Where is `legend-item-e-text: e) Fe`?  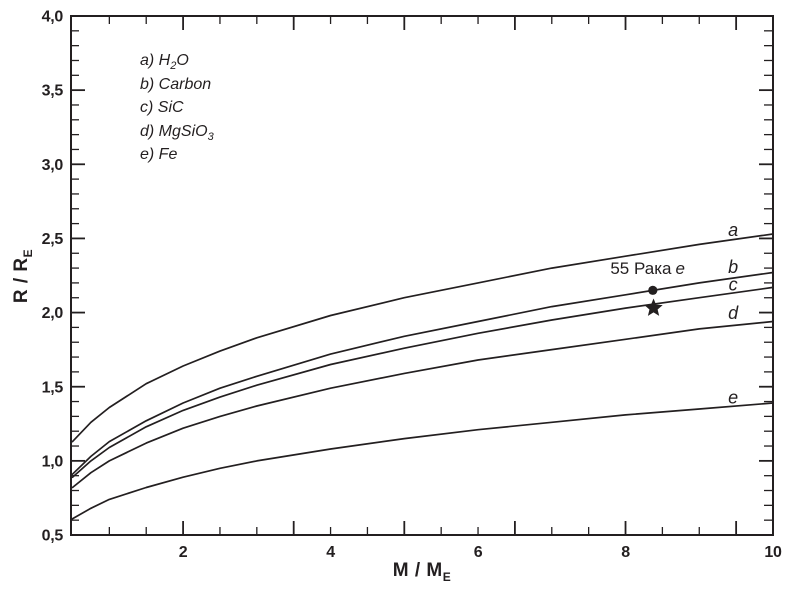
legend-item-e-text: e) Fe is located at coordinates (159, 155).